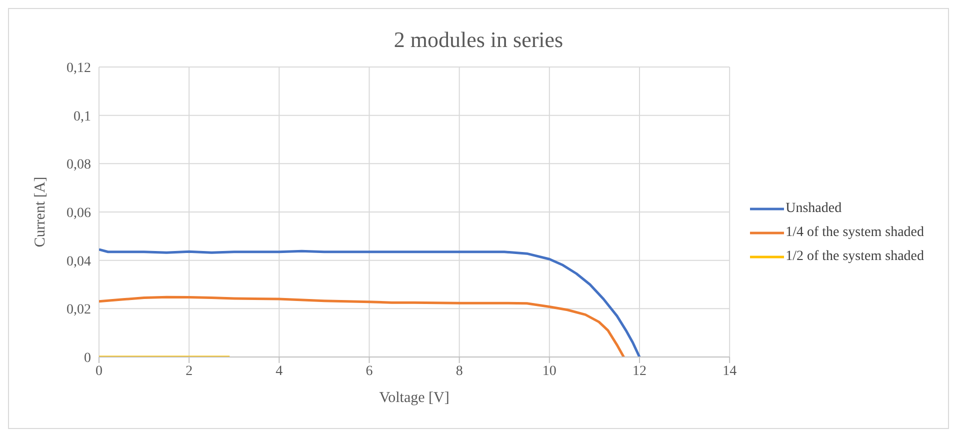 The width and height of the screenshot is (955, 435). I want to click on x-tick-label: 0, so click(99, 371).